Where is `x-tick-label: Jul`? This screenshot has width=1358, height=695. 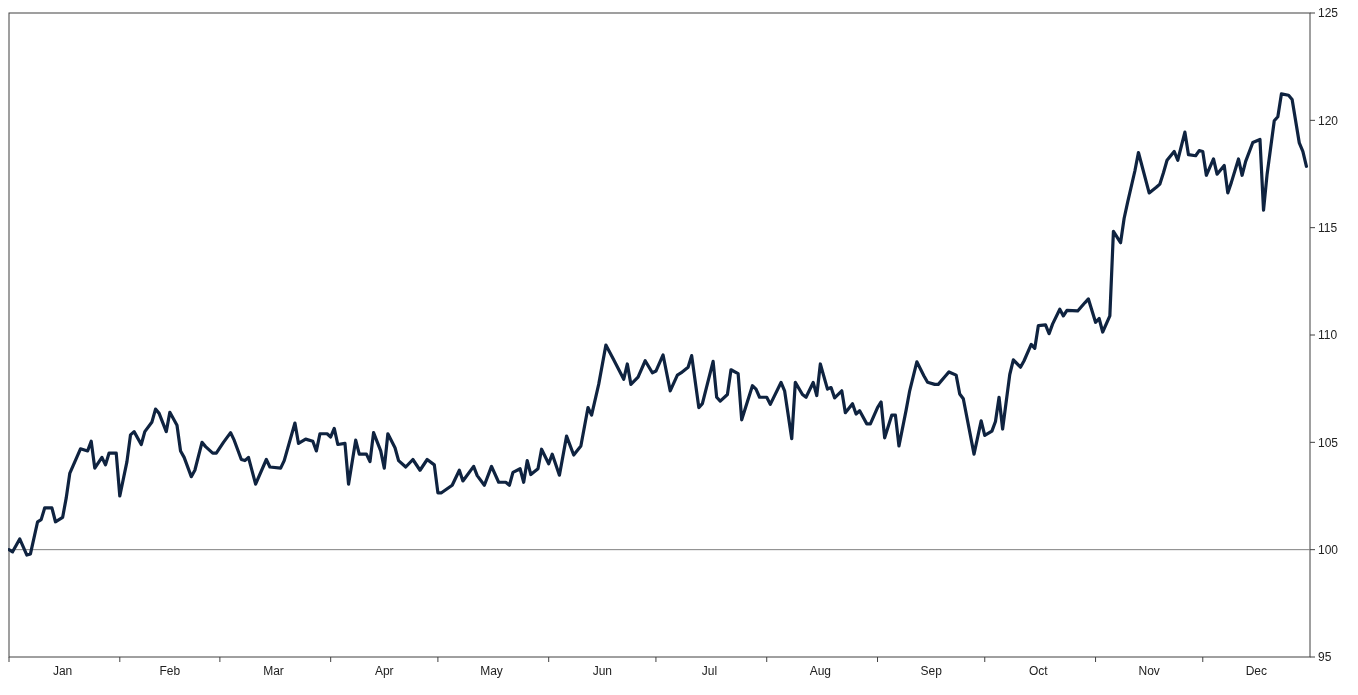 x-tick-label: Jul is located at coordinates (709, 671).